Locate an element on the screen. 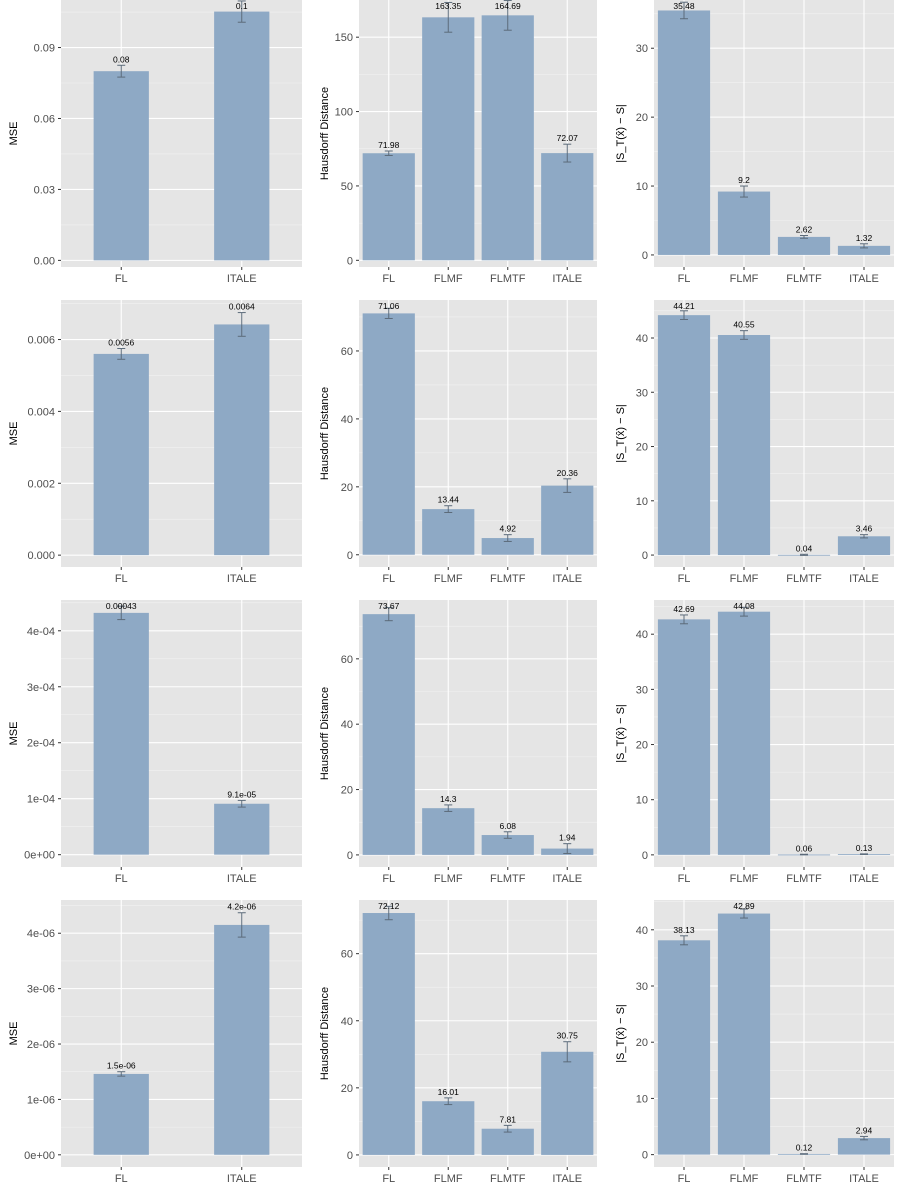  y-tick-label: 0e+00 is located at coordinates (39, 856).